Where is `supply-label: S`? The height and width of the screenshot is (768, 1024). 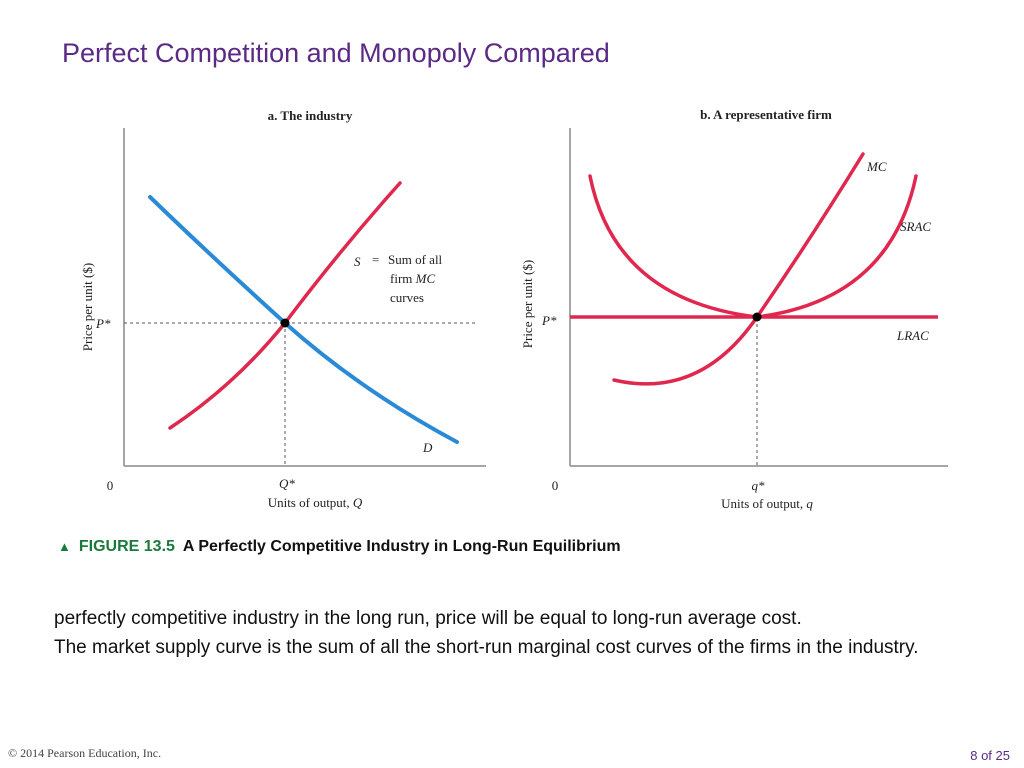
supply-label: S is located at coordinates (357, 261).